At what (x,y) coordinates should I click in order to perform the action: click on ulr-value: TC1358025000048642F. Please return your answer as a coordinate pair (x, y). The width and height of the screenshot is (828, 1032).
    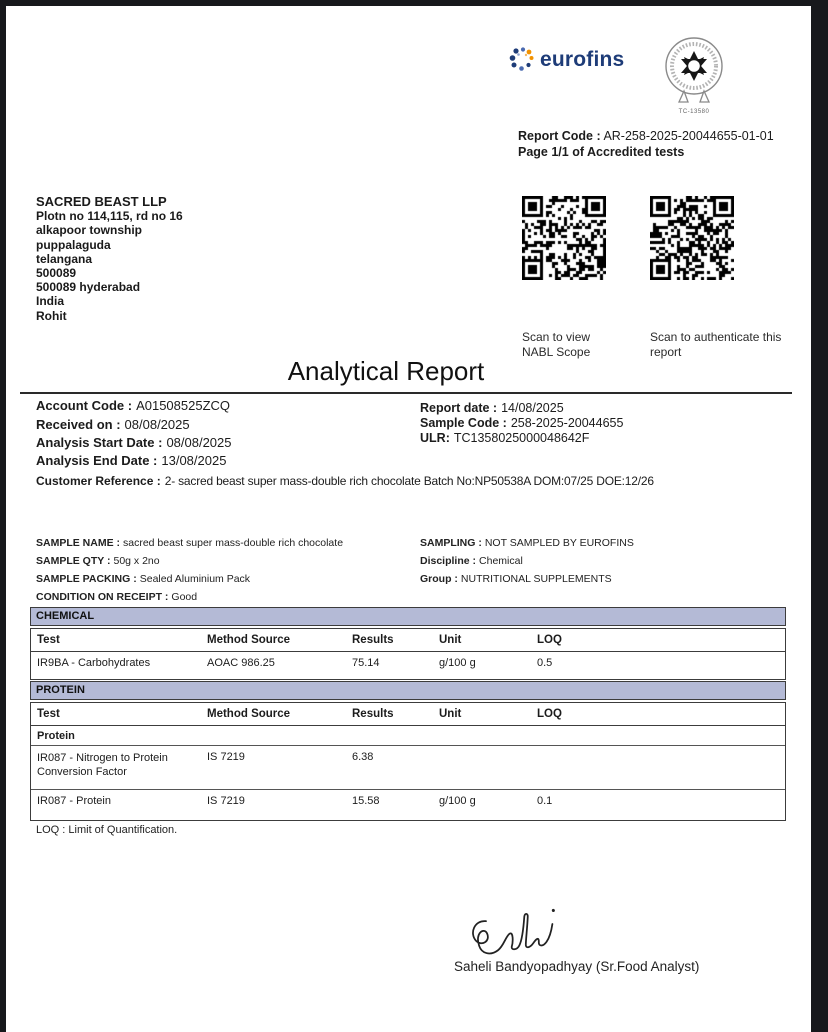
    Looking at the image, I should click on (521, 438).